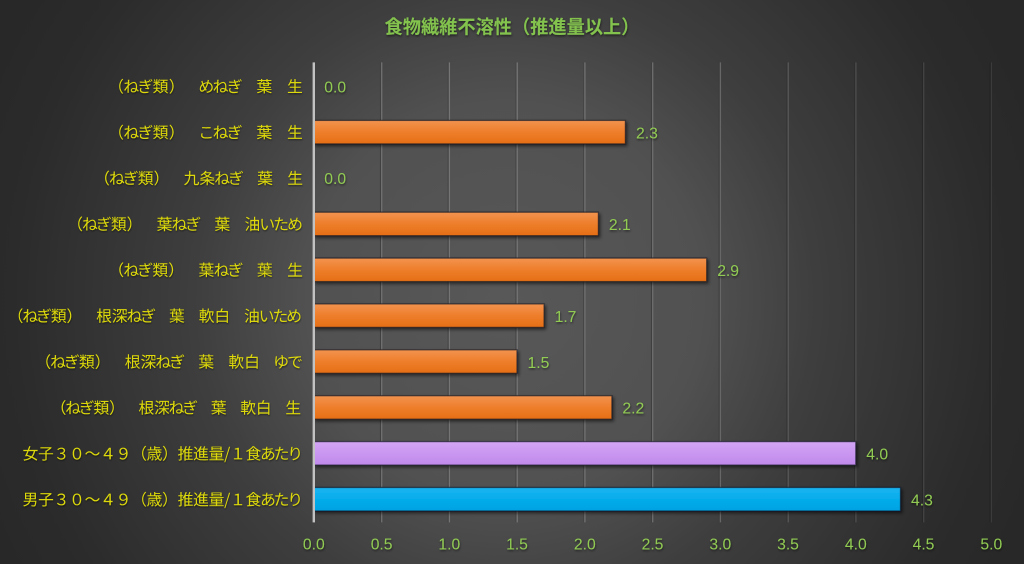  What do you see at coordinates (788, 545) in the screenshot?
I see `svg-text: 3.5` at bounding box center [788, 545].